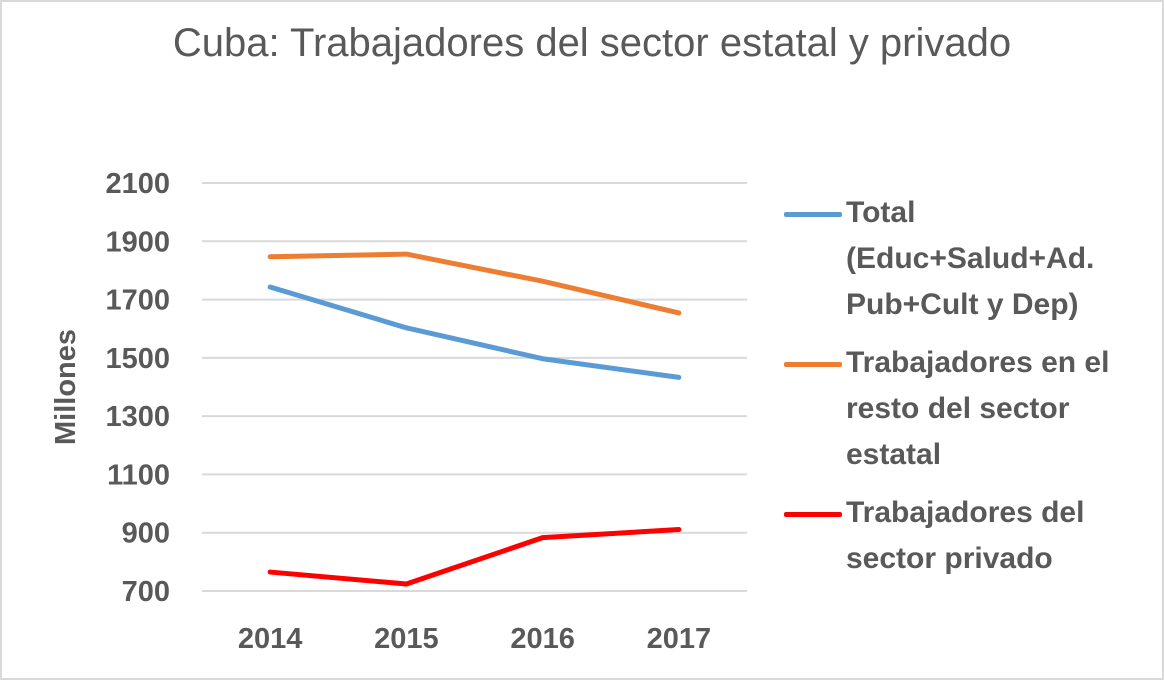 This screenshot has width=1164, height=680. What do you see at coordinates (137, 388) in the screenshot?
I see `y-axis-ticks: 700 900 1100 1300 1500 1700 1900 2100` at bounding box center [137, 388].